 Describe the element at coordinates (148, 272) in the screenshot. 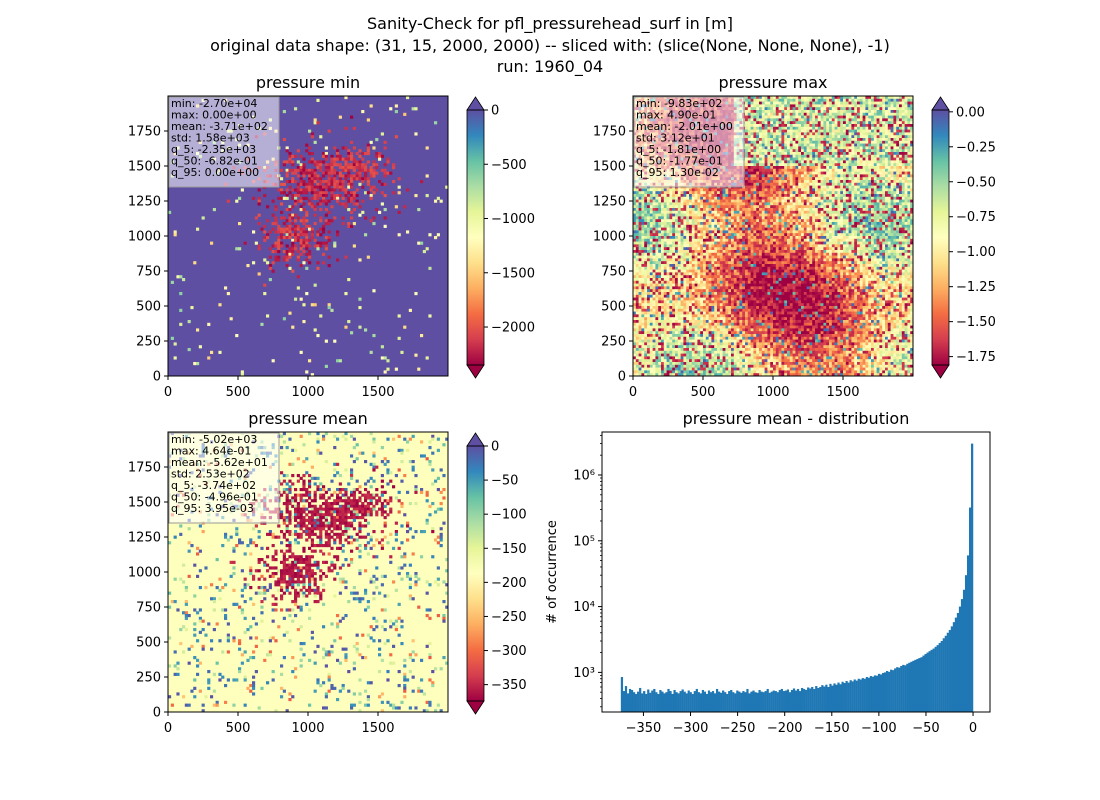

I see `y-tick-label: 750` at that location.